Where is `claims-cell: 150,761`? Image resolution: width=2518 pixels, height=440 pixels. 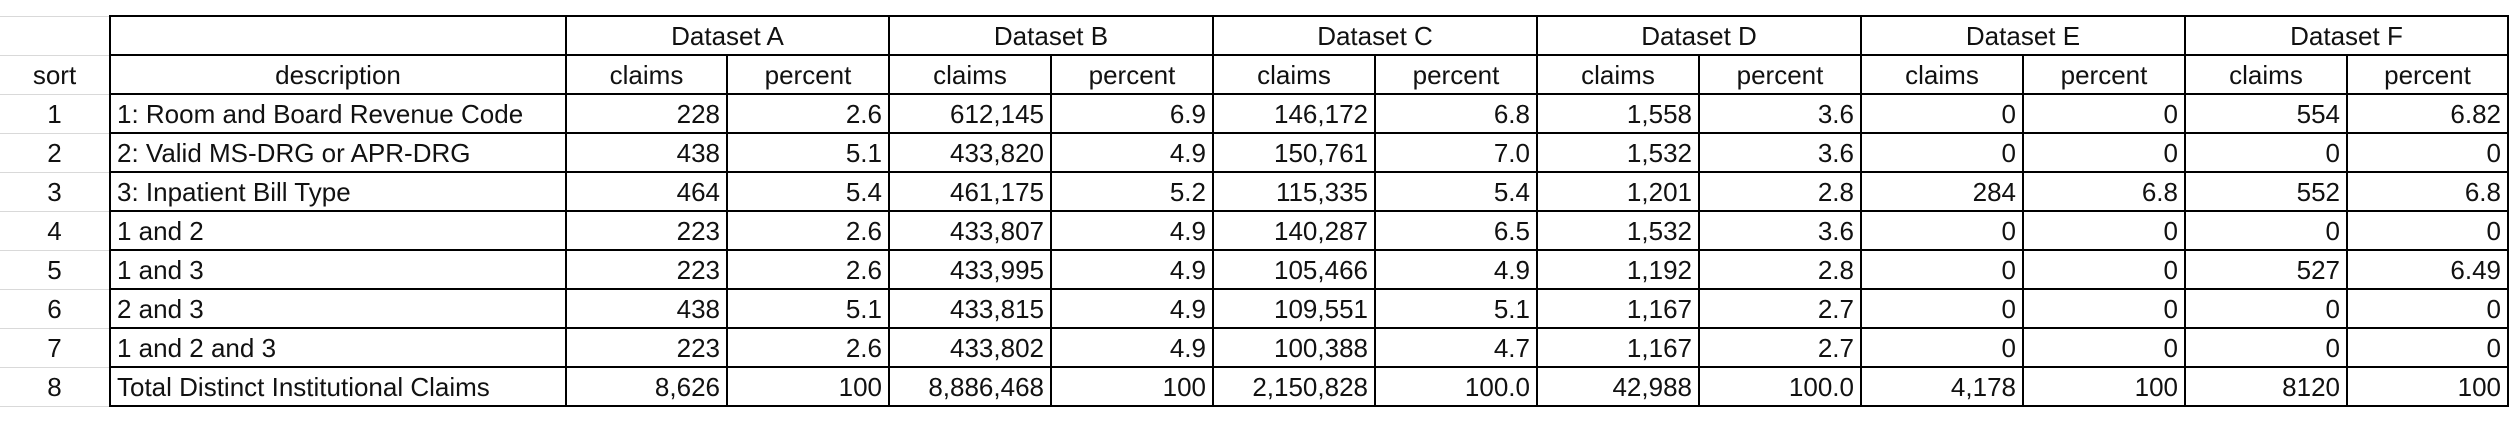
claims-cell: 150,761 is located at coordinates (1294, 152).